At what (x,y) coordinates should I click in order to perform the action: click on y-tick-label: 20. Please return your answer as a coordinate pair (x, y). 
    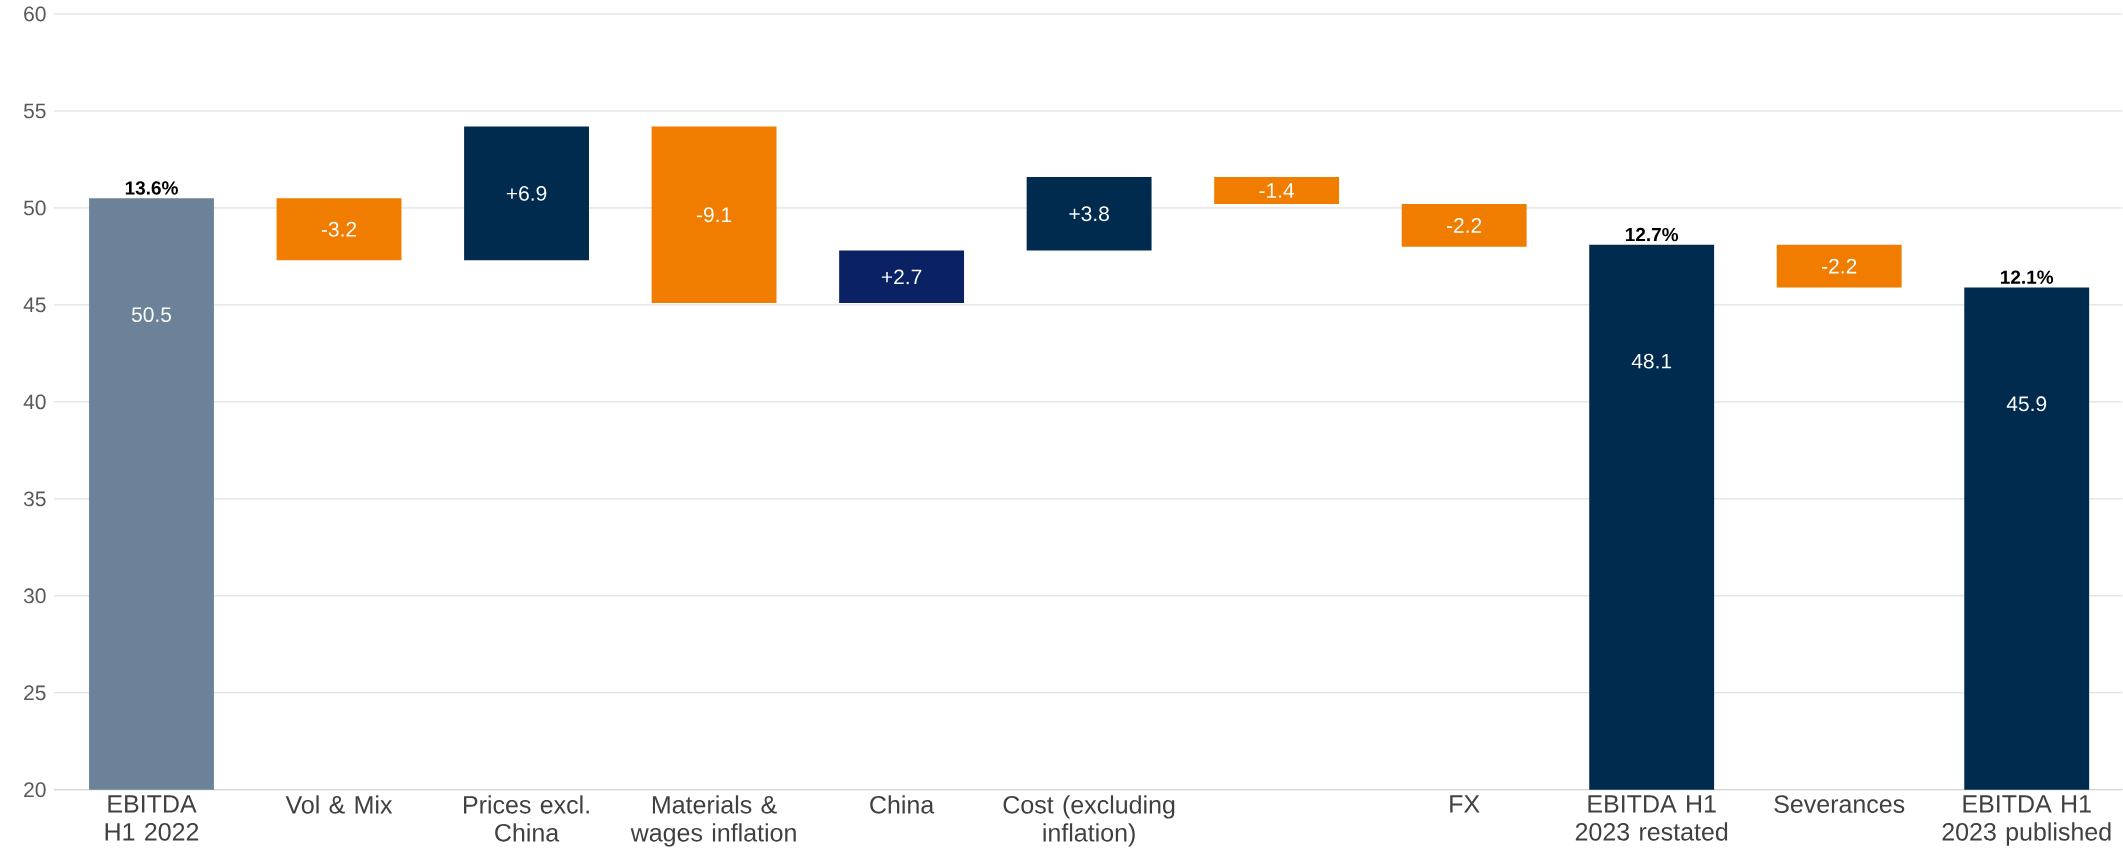
    Looking at the image, I should click on (35, 790).